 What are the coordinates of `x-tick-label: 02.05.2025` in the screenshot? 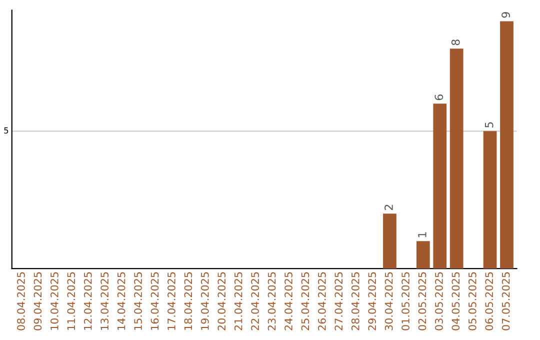 It's located at (422, 301).